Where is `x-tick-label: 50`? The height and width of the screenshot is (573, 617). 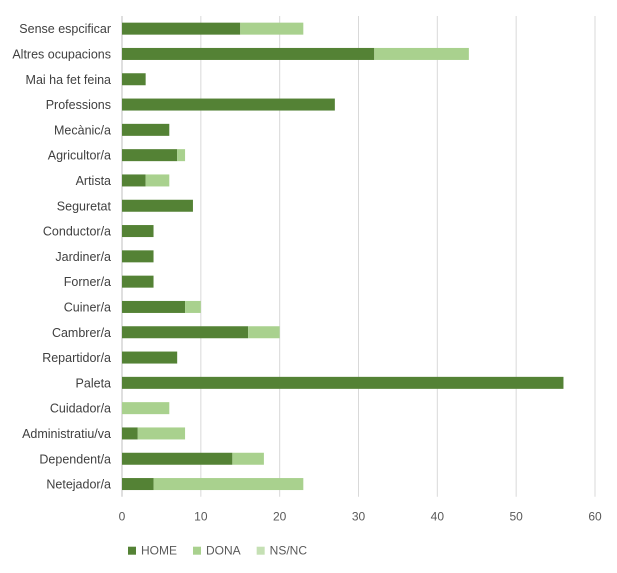 x-tick-label: 50 is located at coordinates (516, 517).